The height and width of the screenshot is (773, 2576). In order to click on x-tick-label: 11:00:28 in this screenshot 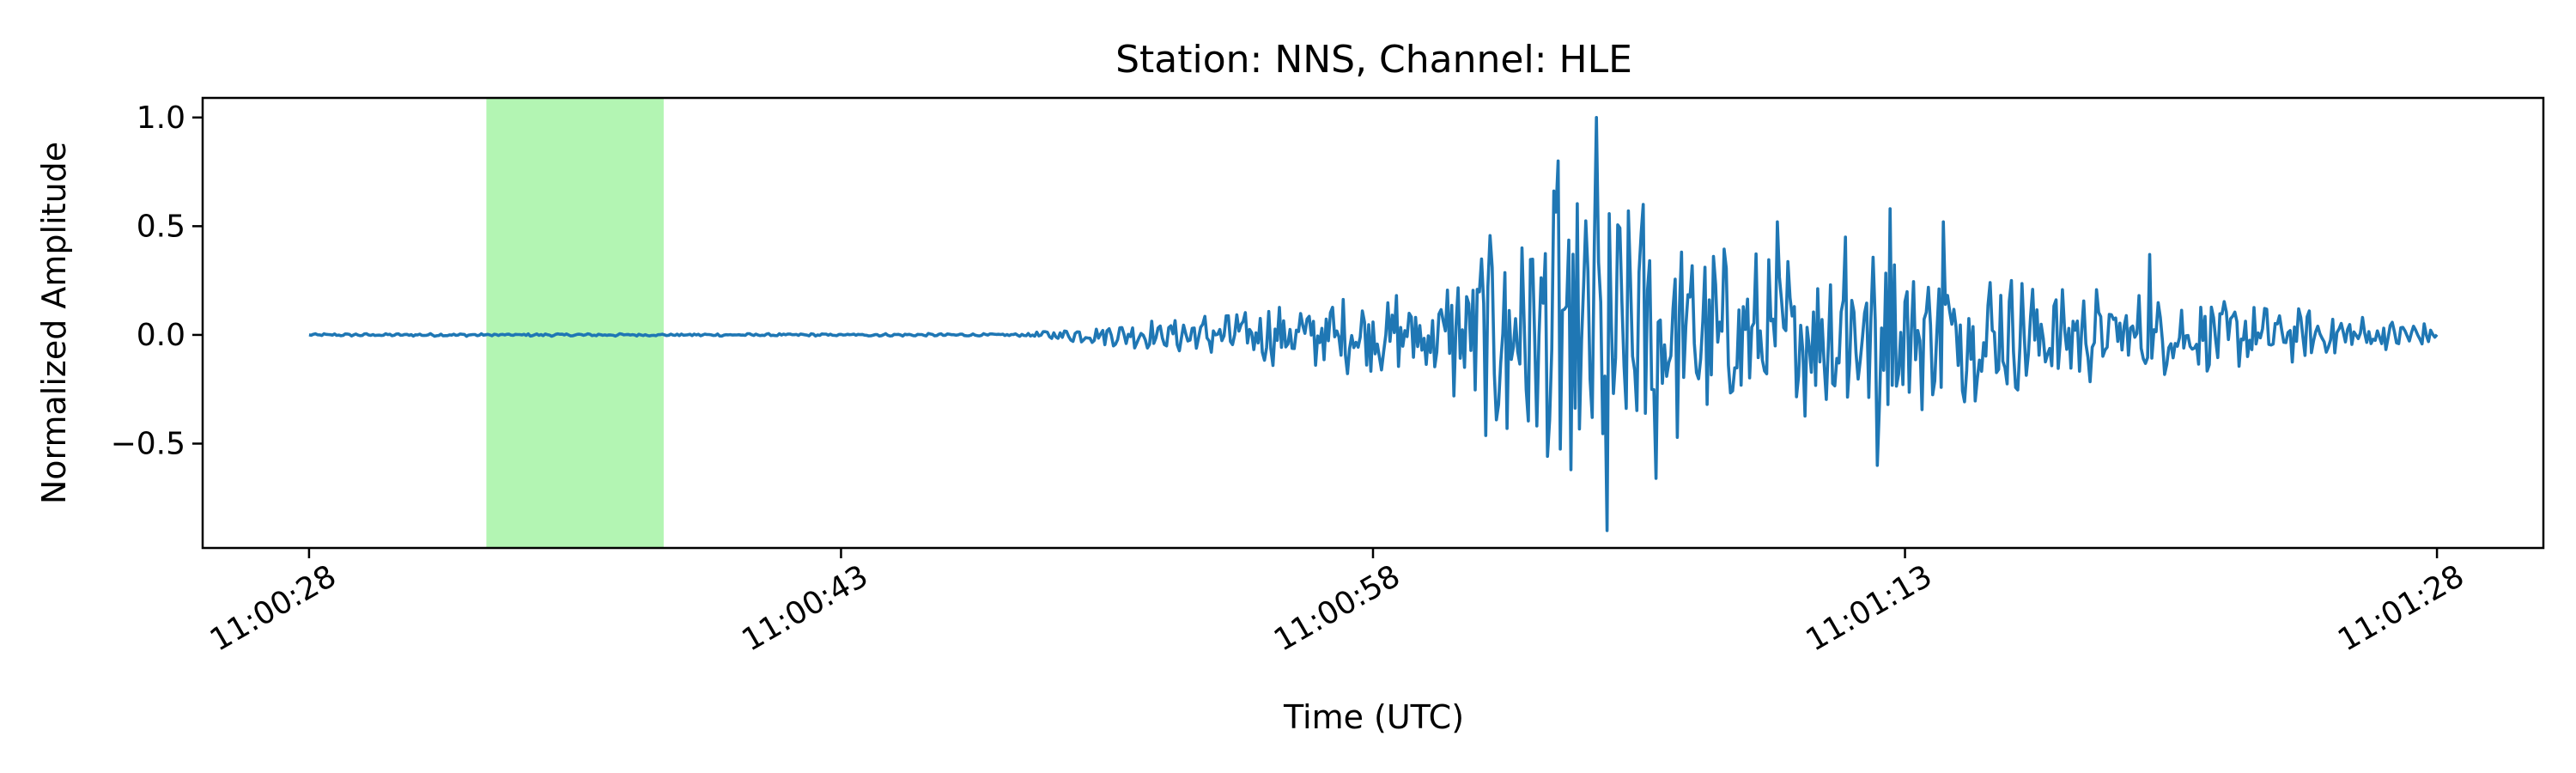, I will do `click(273, 608)`.